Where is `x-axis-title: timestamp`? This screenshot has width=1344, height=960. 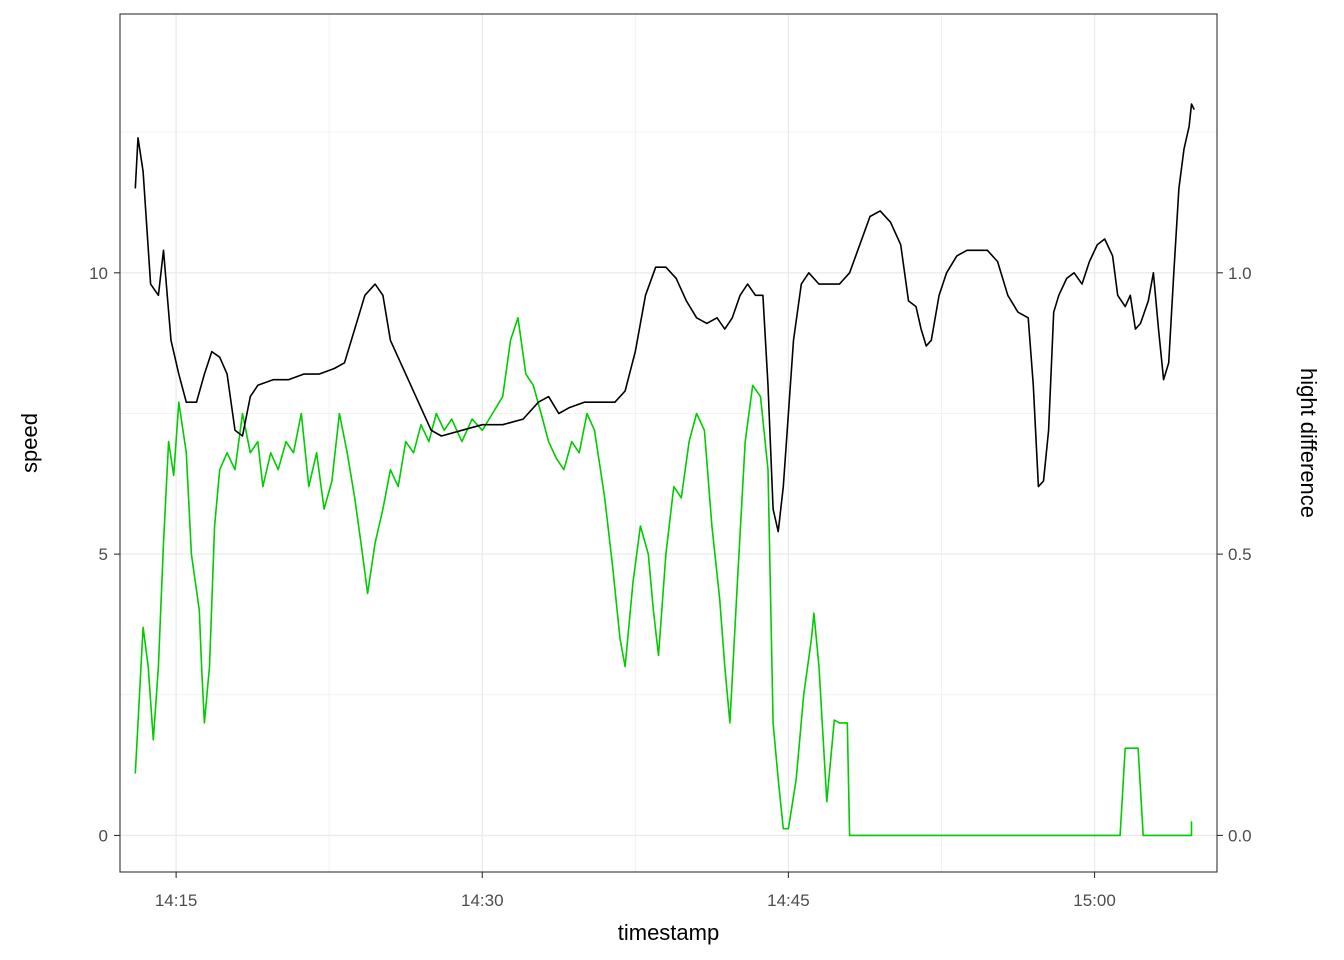
x-axis-title: timestamp is located at coordinates (668, 932).